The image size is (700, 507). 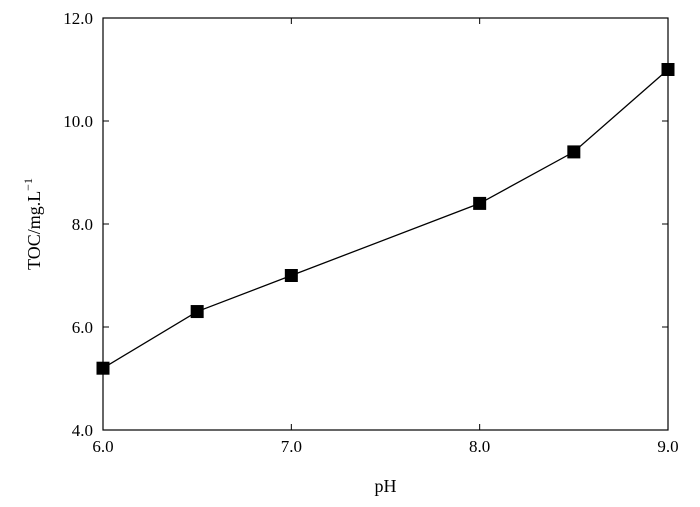 I want to click on y-tick-label: 4.0, so click(x=82, y=430).